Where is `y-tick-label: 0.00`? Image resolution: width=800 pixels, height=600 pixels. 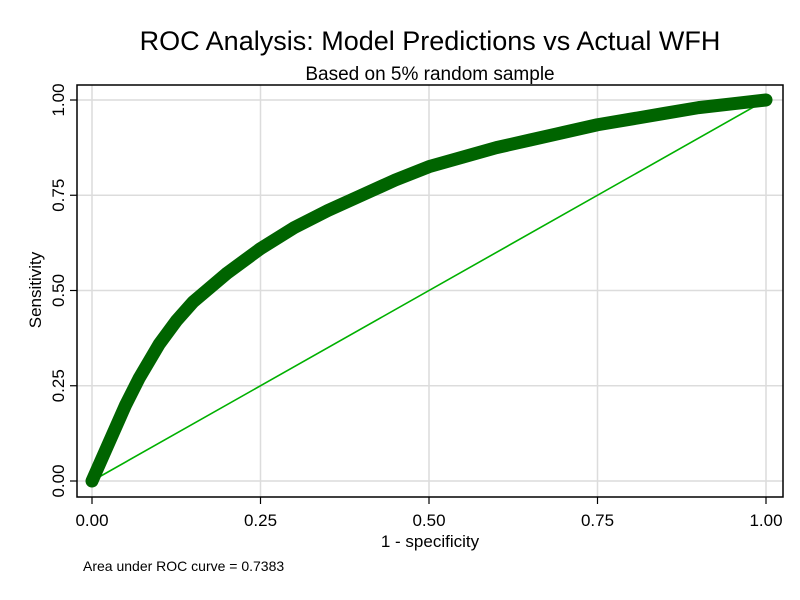
y-tick-label: 0.00 is located at coordinates (58, 480).